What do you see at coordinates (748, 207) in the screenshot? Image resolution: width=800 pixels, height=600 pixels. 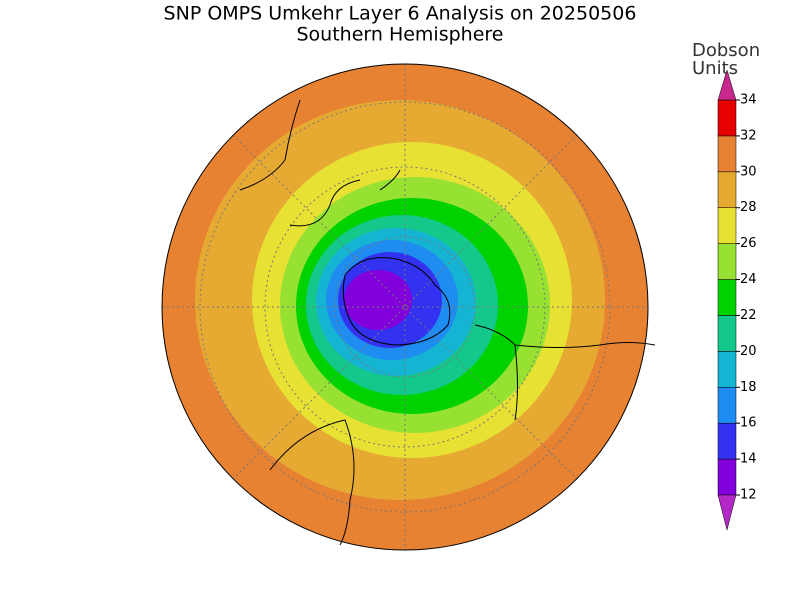 I see `colorbar-tick-label: 28` at bounding box center [748, 207].